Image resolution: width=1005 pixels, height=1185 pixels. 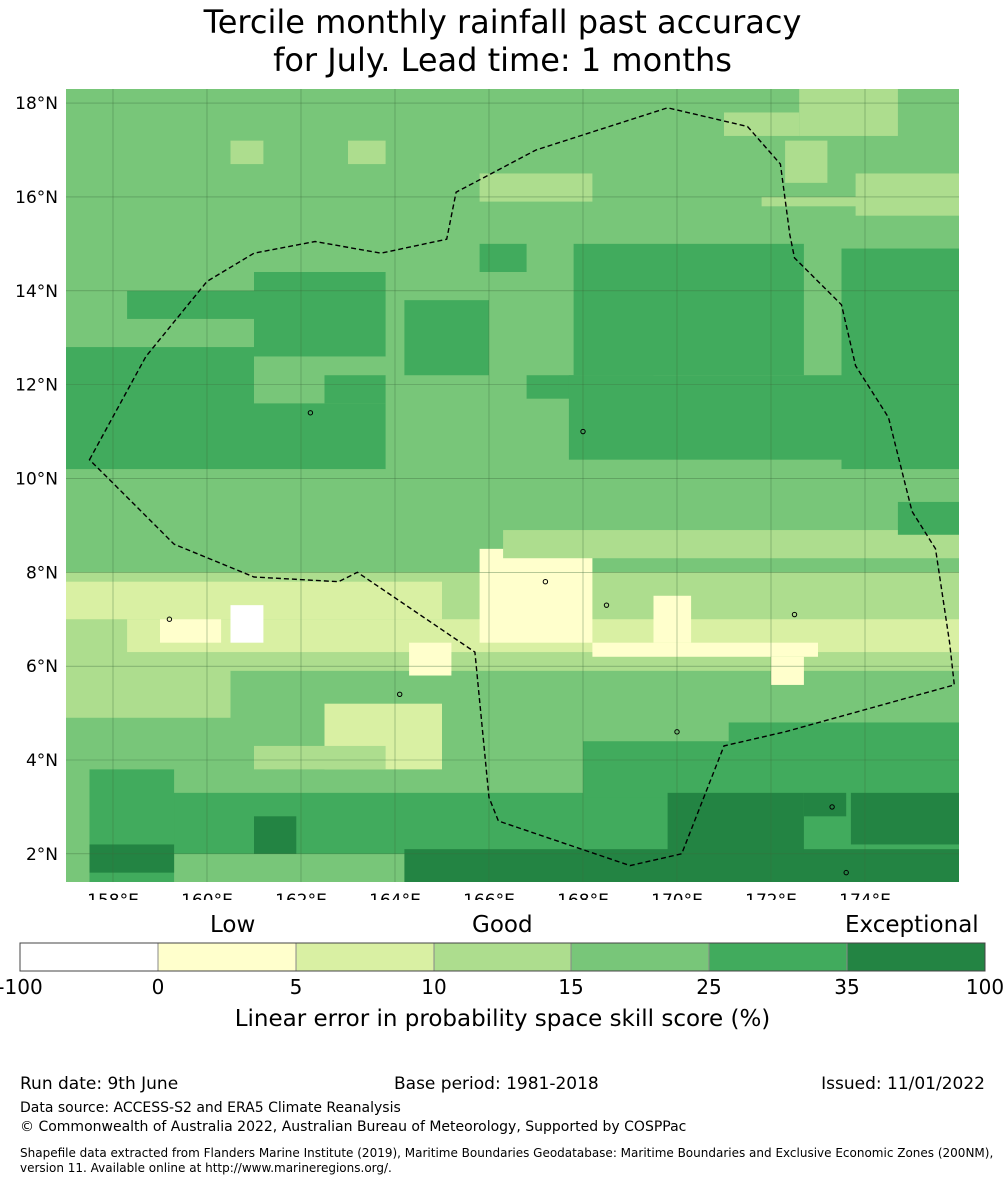 I want to click on colorbar-tick: 100, so click(x=985, y=987).